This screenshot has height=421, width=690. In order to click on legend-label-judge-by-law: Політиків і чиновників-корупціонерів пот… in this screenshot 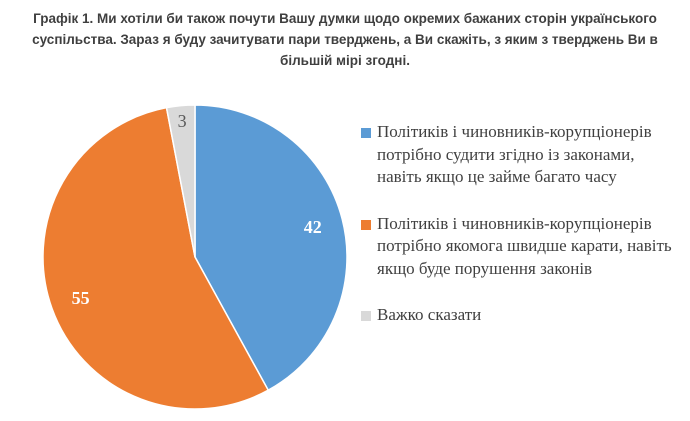, I will do `click(514, 154)`.